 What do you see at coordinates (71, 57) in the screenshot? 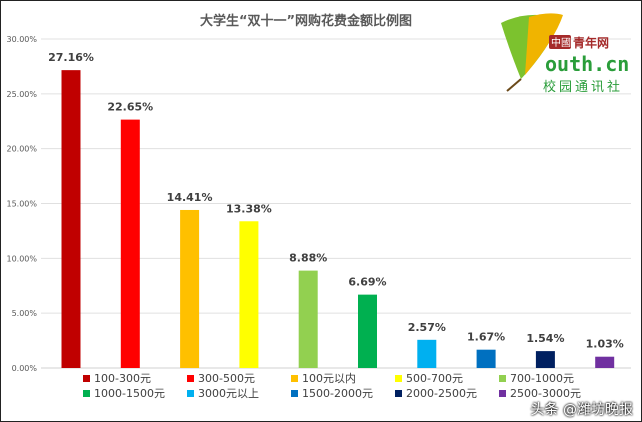
I see `data-label: 27.16%` at bounding box center [71, 57].